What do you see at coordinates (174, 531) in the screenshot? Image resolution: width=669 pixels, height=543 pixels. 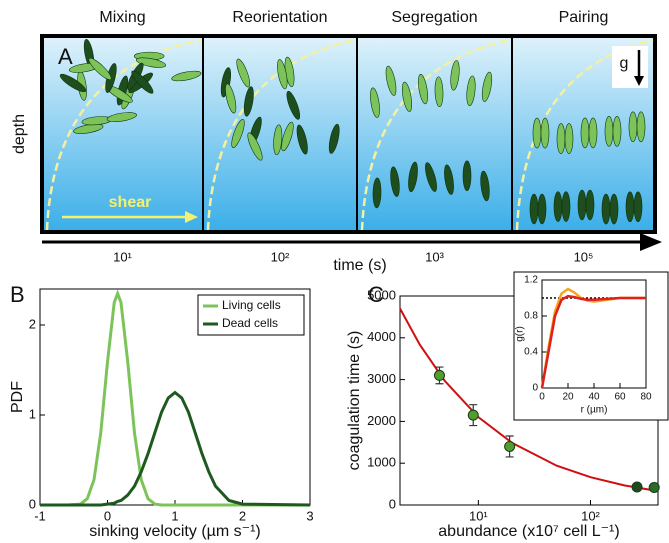 I see `x-axis-label: sinking velocity (µm s⁻¹)` at bounding box center [174, 531].